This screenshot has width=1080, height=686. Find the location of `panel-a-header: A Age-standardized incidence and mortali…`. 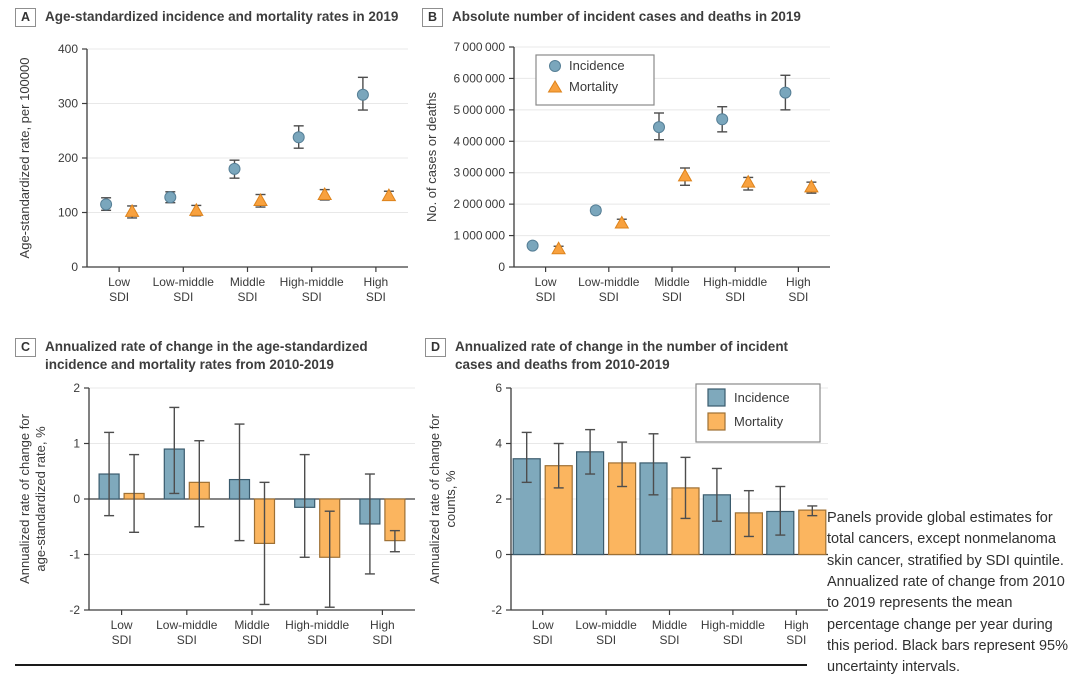

panel-a-header: A Age-standardized incidence and mortali… is located at coordinates (217, 17).